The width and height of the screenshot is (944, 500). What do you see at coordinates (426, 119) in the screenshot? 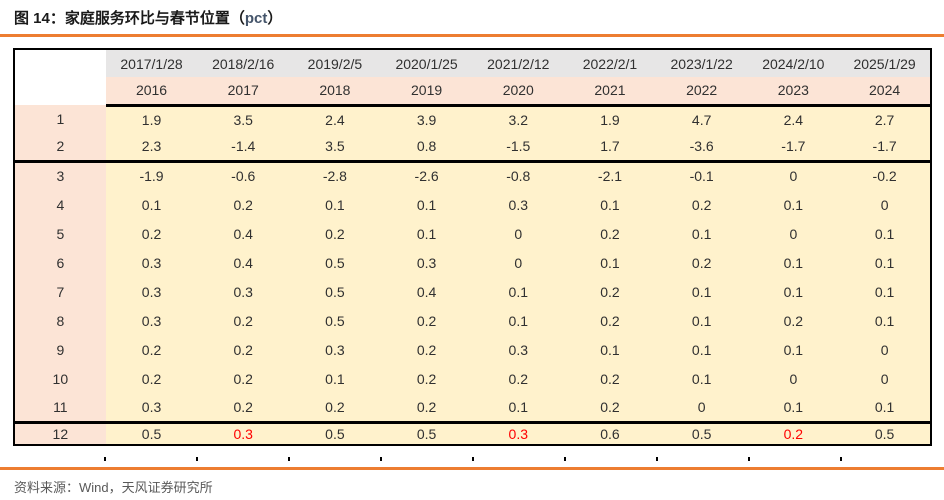
I see `value-cell: 3.9` at bounding box center [426, 119].